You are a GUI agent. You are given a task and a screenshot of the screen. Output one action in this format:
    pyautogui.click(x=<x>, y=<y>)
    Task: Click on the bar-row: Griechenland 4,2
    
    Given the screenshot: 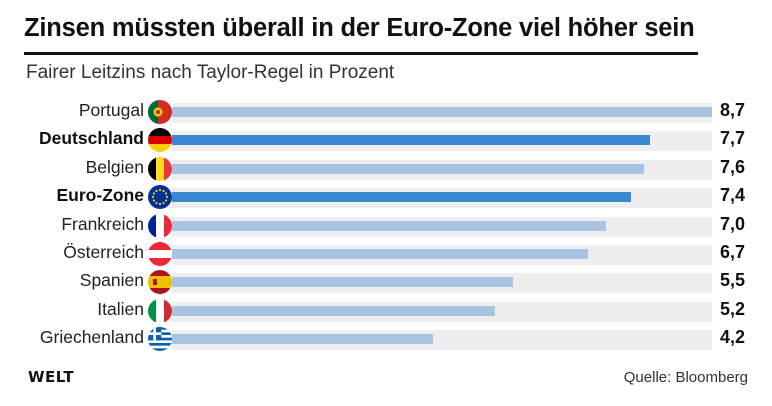 What is the action you would take?
    pyautogui.click(x=386, y=339)
    